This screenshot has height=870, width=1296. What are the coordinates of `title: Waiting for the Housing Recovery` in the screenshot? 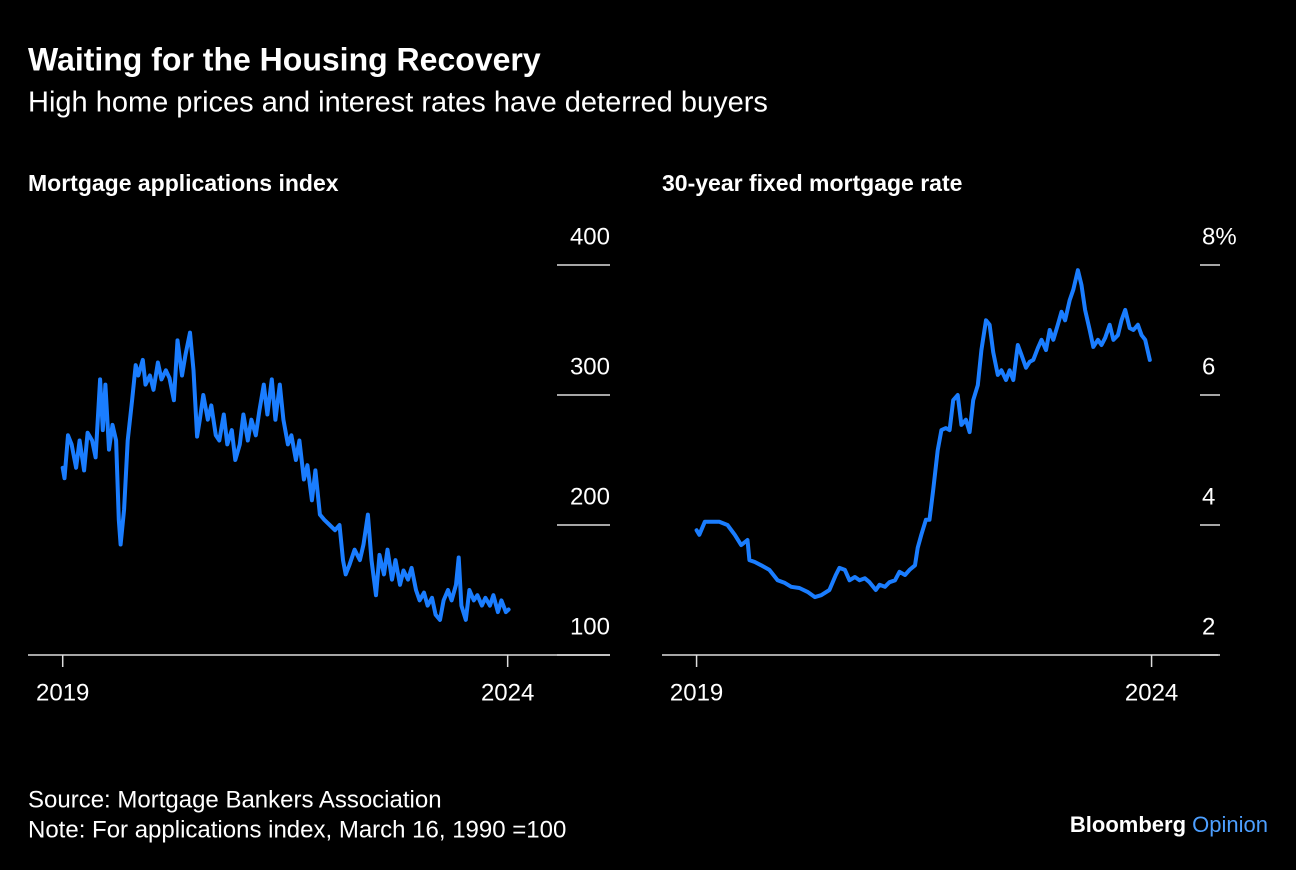 It's located at (284, 59).